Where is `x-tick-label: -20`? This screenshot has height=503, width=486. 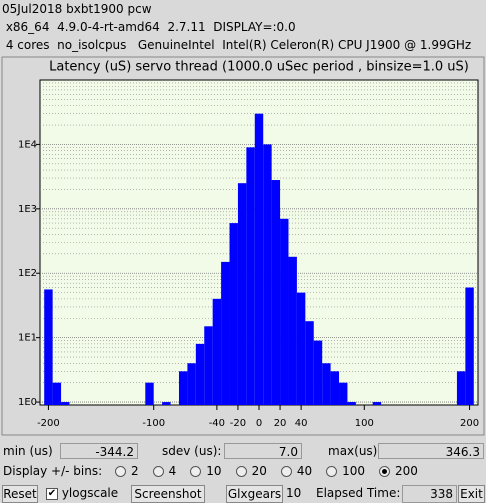
x-tick-label: -20 is located at coordinates (238, 423).